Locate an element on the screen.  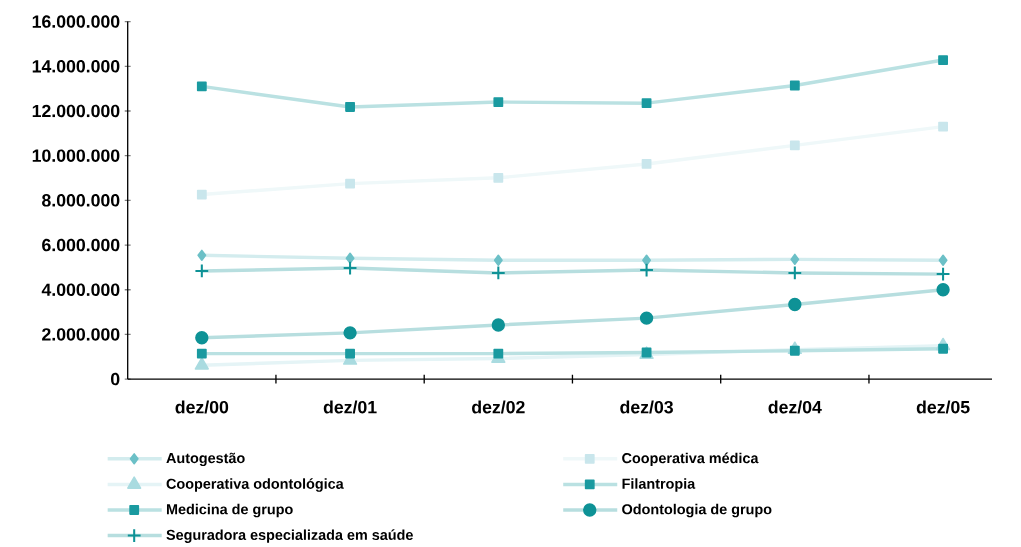
y-tick-label: 6.000.000 is located at coordinates (81, 245).